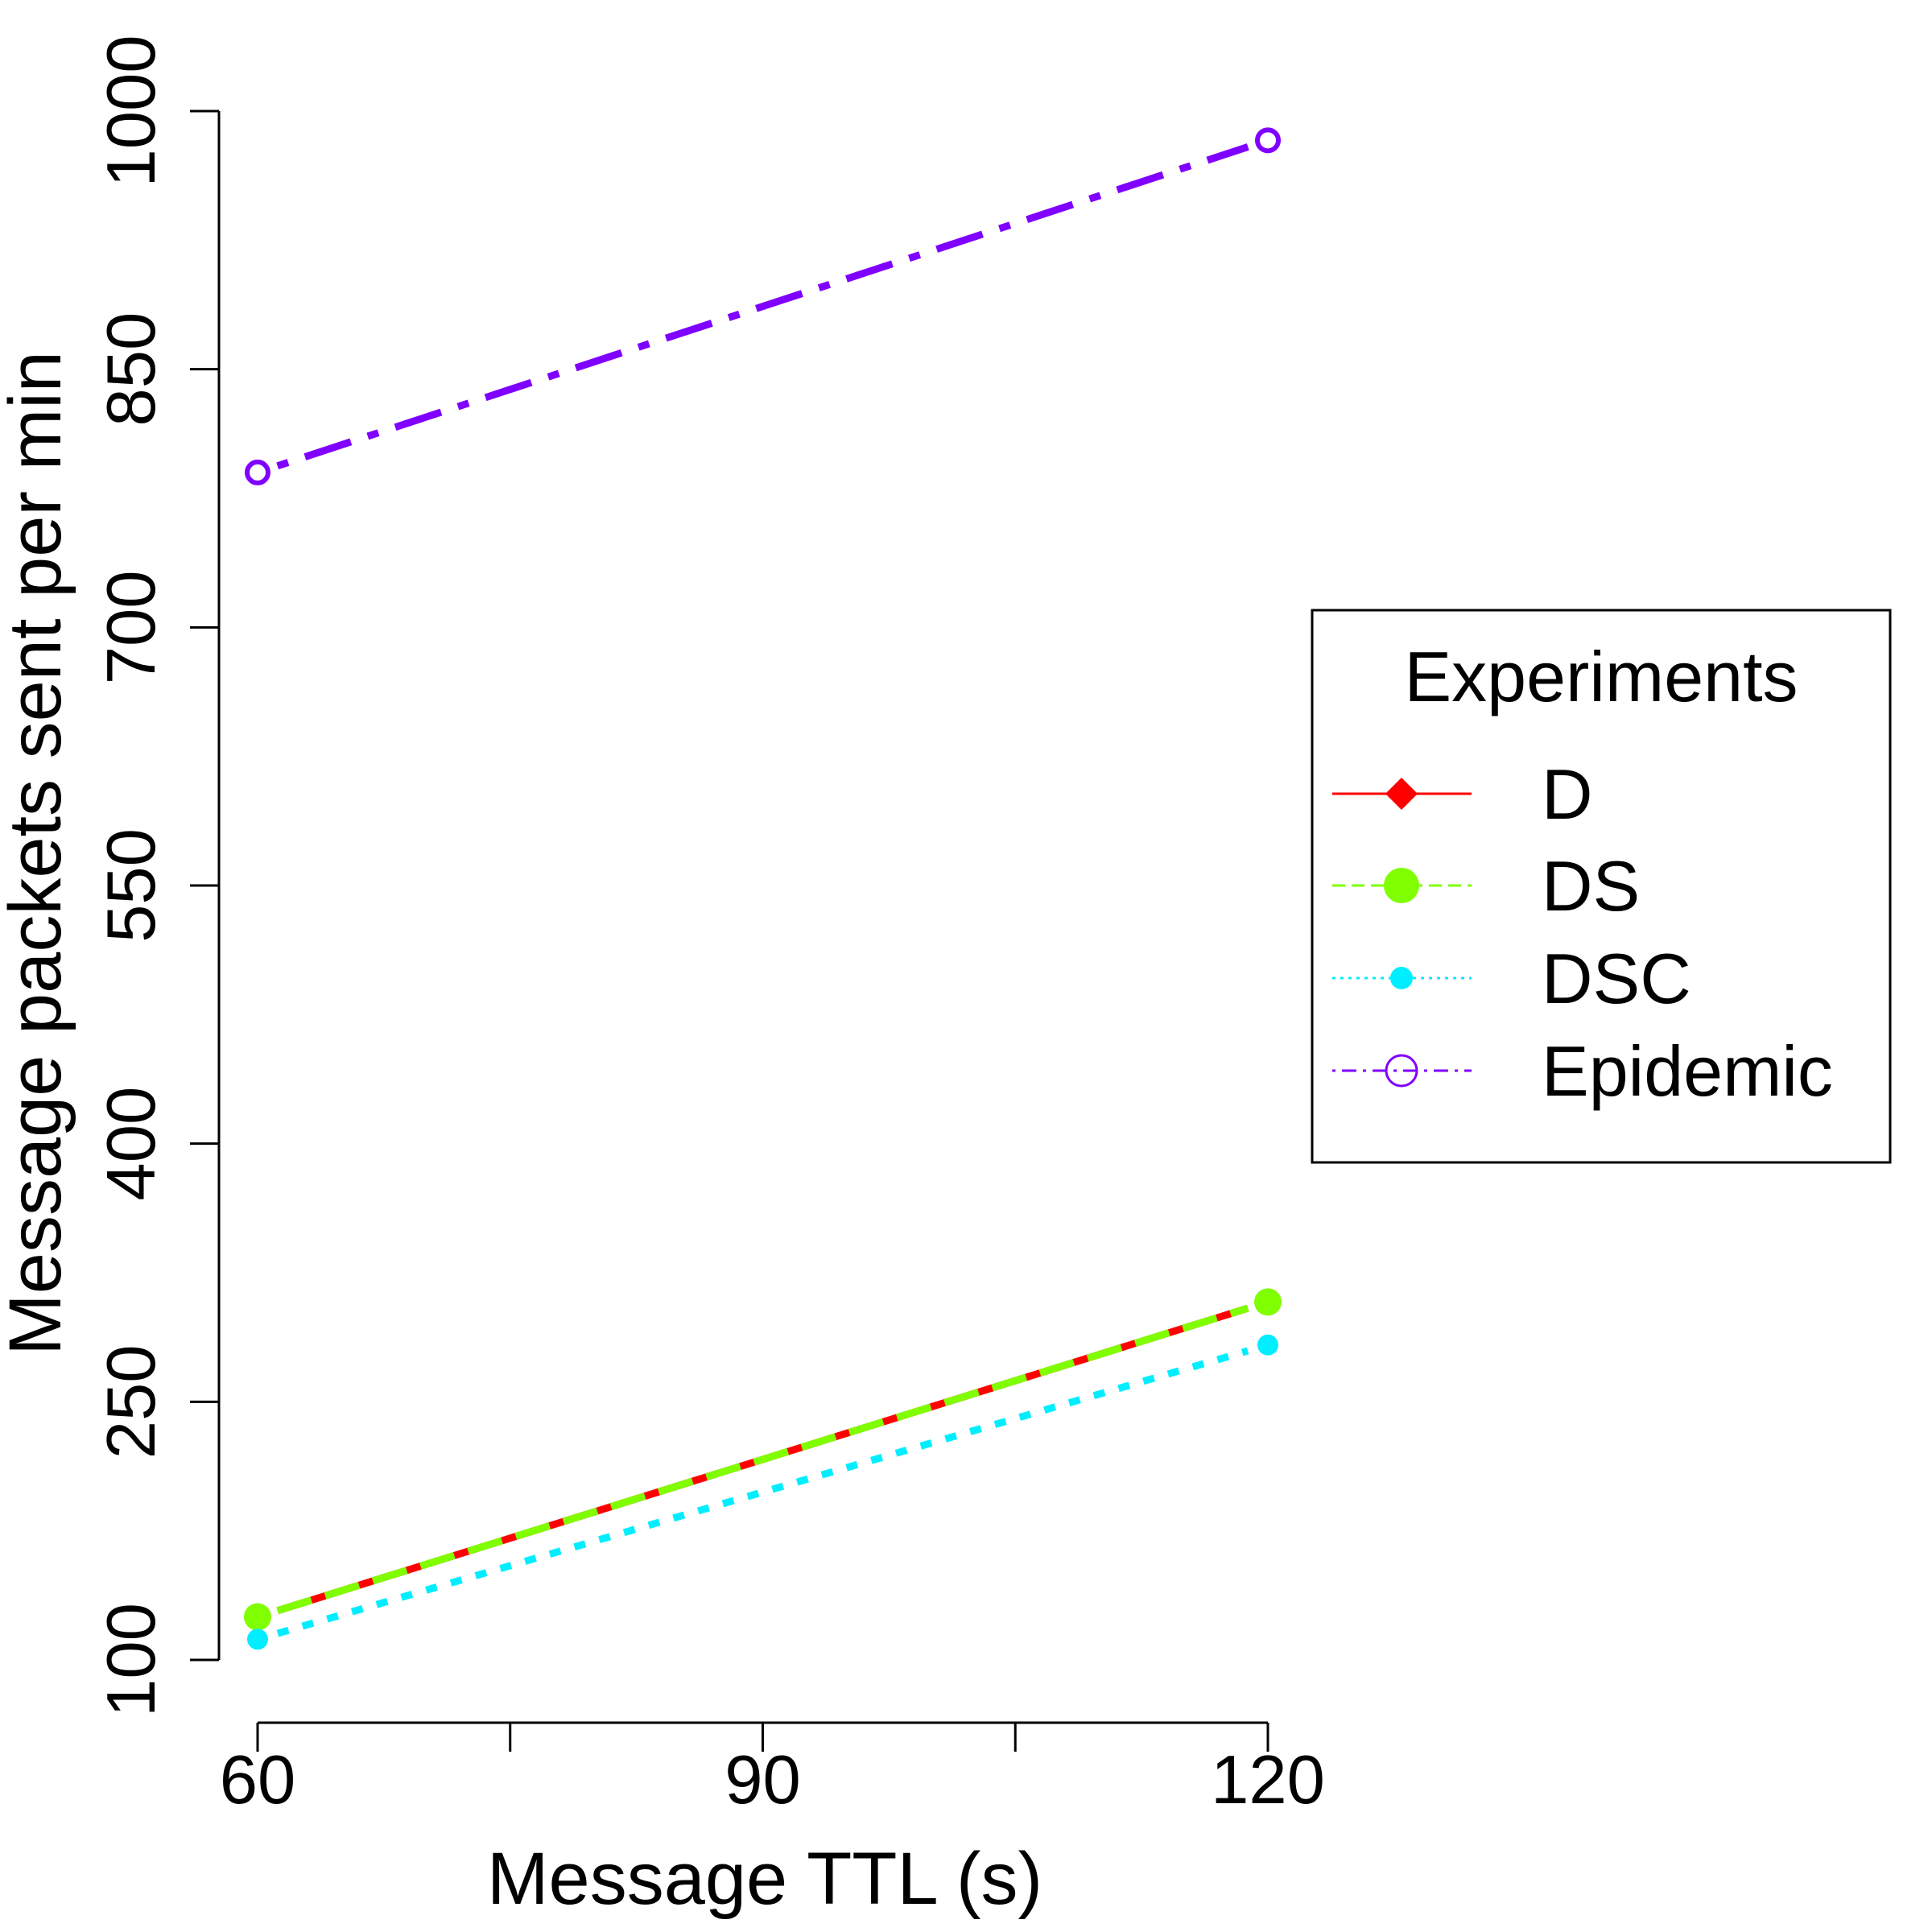 This screenshot has width=1932, height=1932. I want to click on series-ds, so click(763, 1459).